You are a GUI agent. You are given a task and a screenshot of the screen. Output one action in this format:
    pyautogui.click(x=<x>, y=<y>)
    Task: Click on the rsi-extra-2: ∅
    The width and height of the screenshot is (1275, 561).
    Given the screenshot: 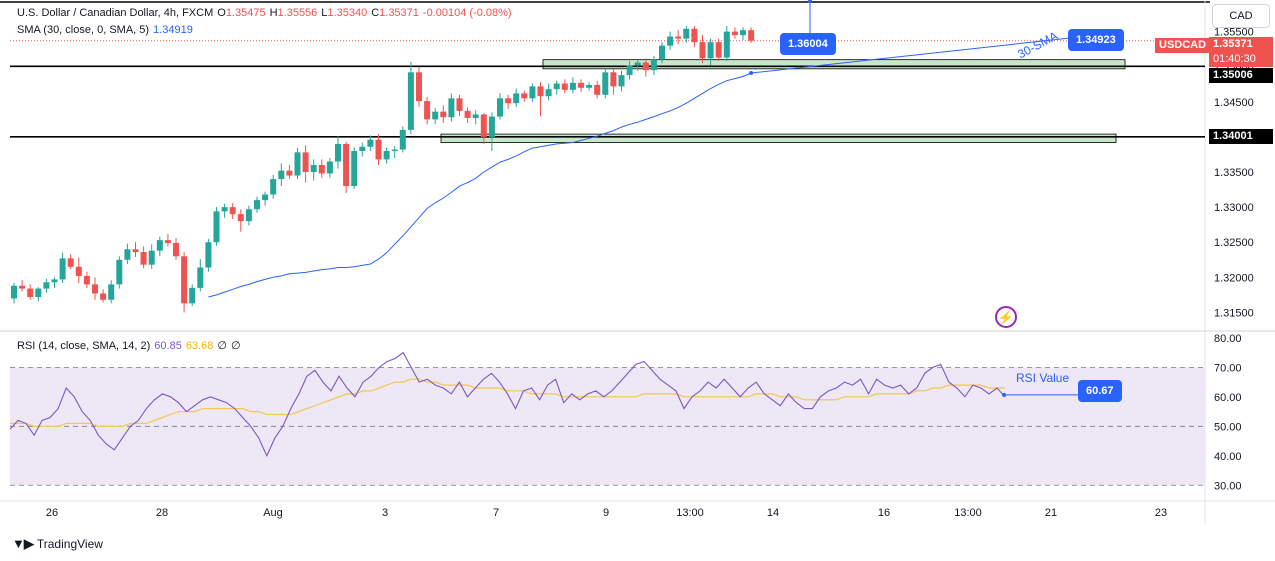 What is the action you would take?
    pyautogui.click(x=235, y=346)
    